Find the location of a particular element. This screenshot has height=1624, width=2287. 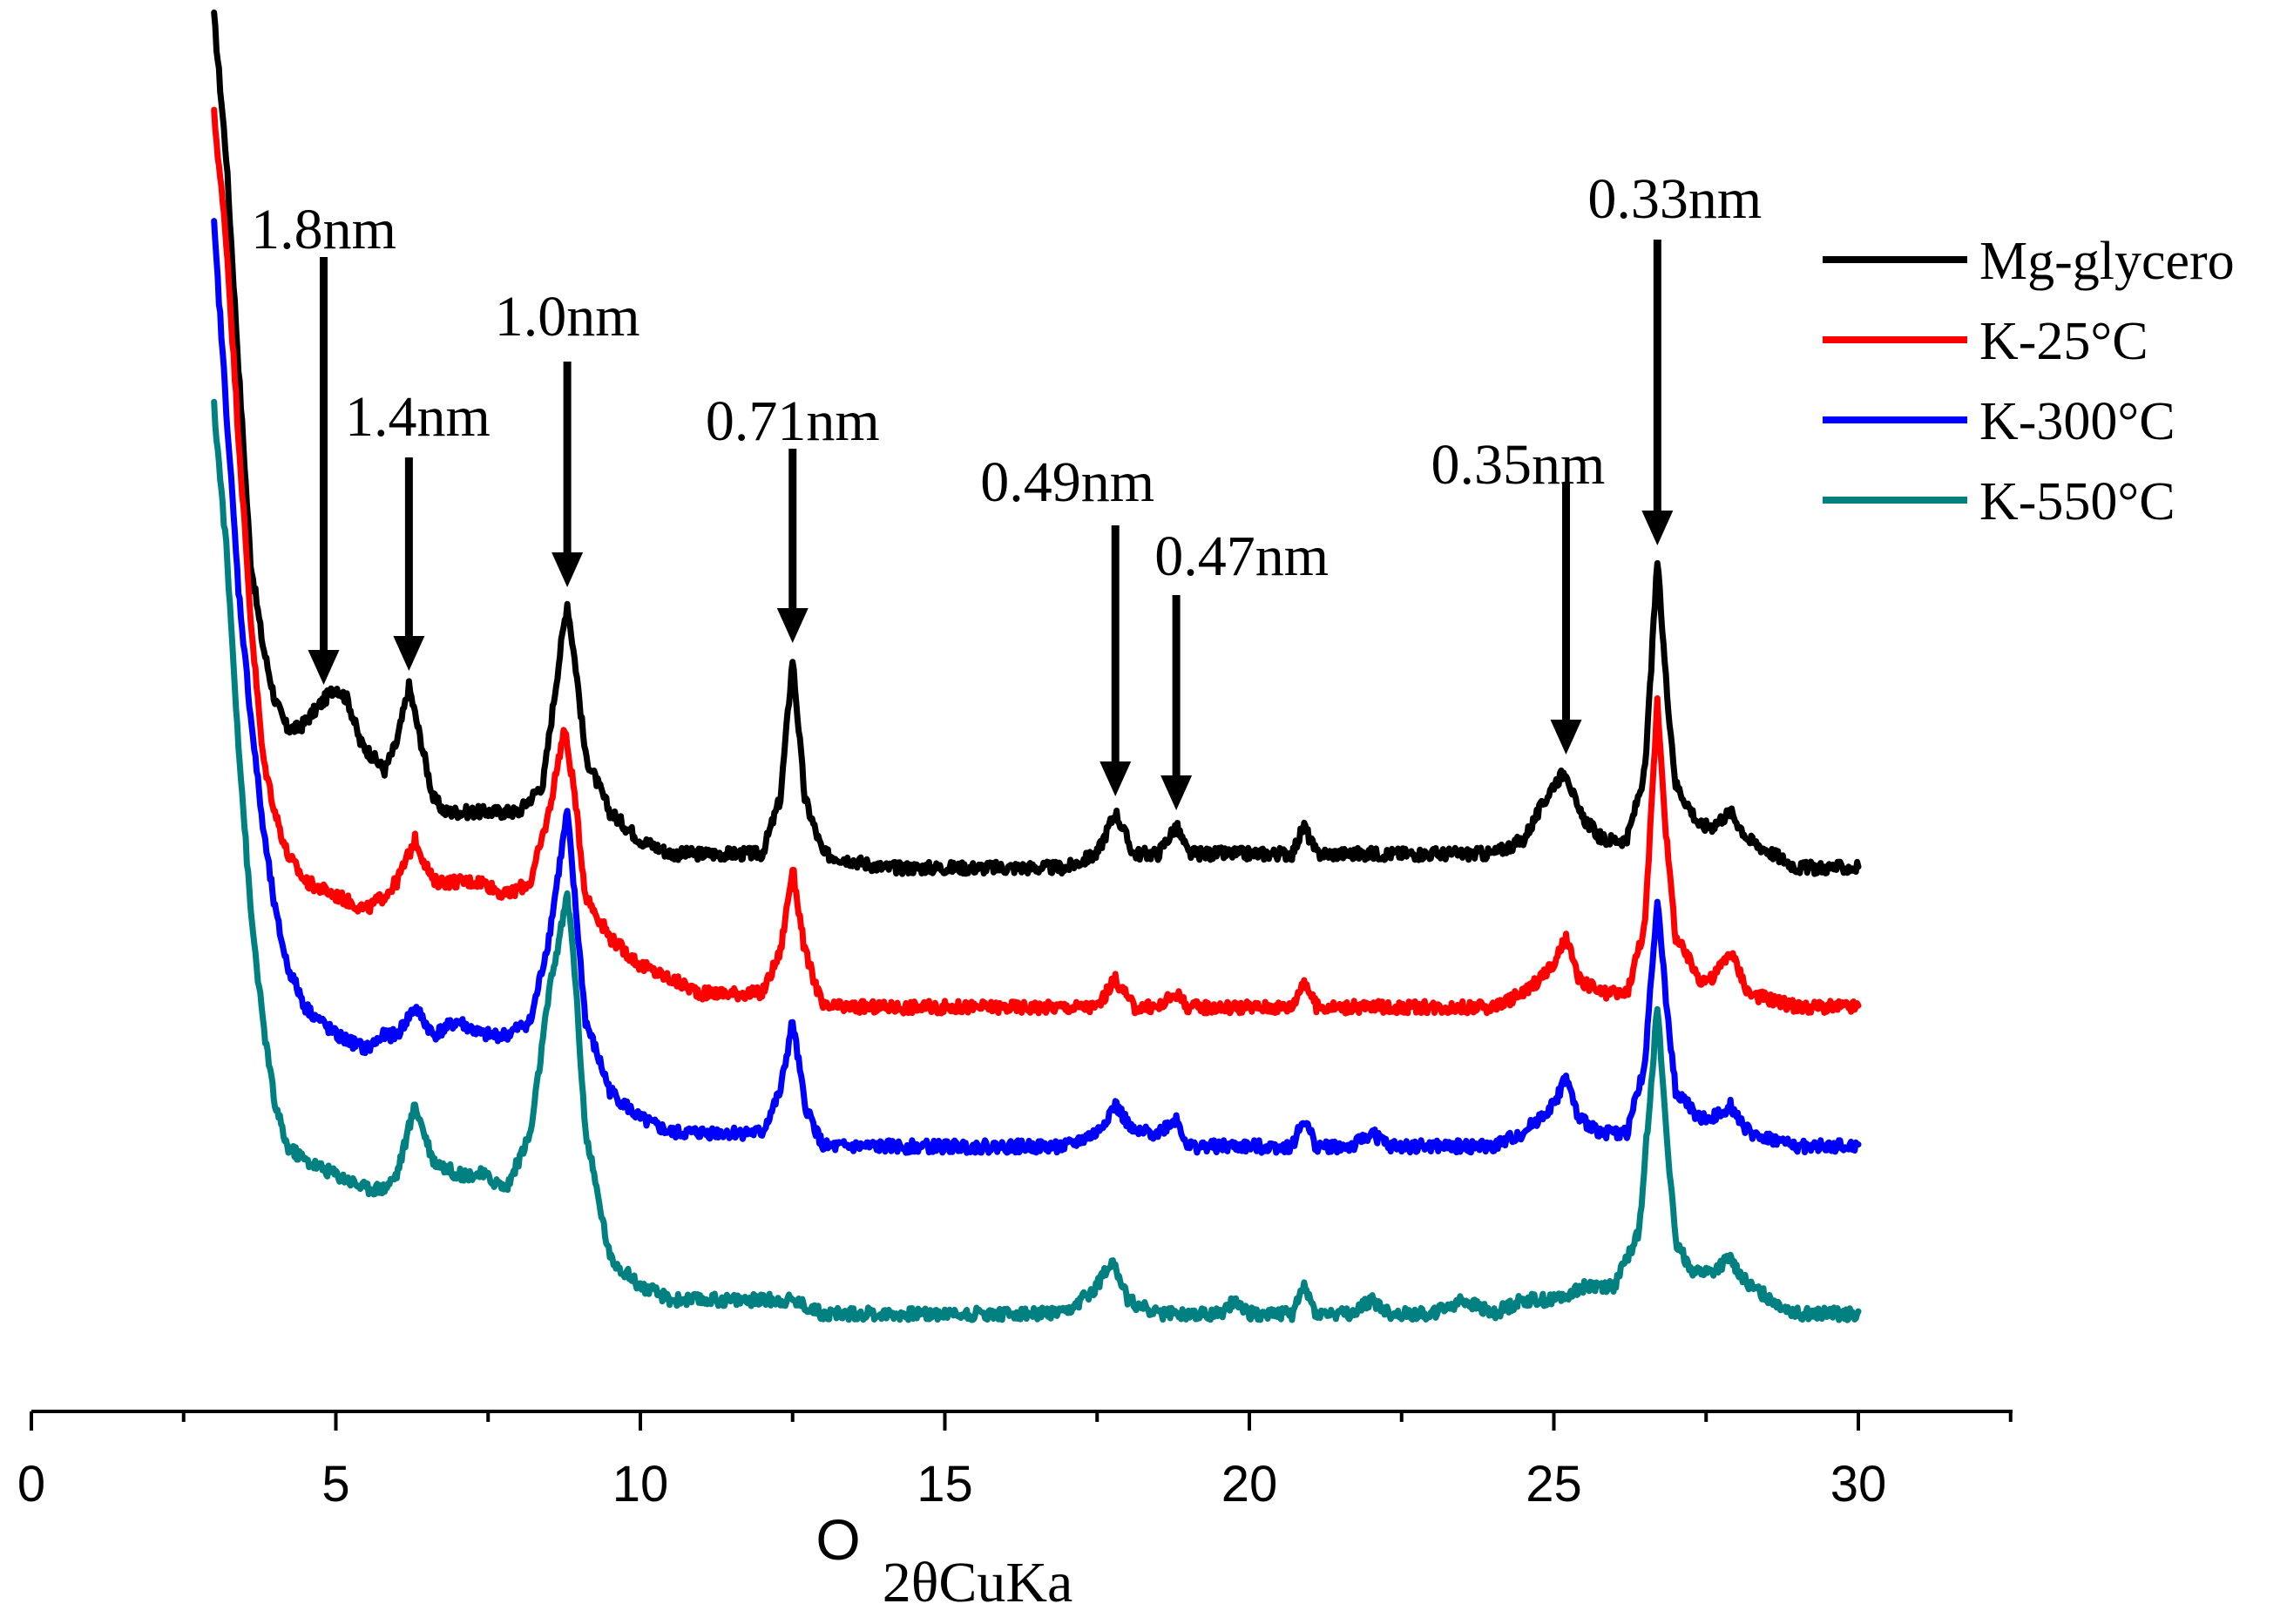

legend: Mg-glycero K-25°C K-300°C K-550°C is located at coordinates (2029, 381).